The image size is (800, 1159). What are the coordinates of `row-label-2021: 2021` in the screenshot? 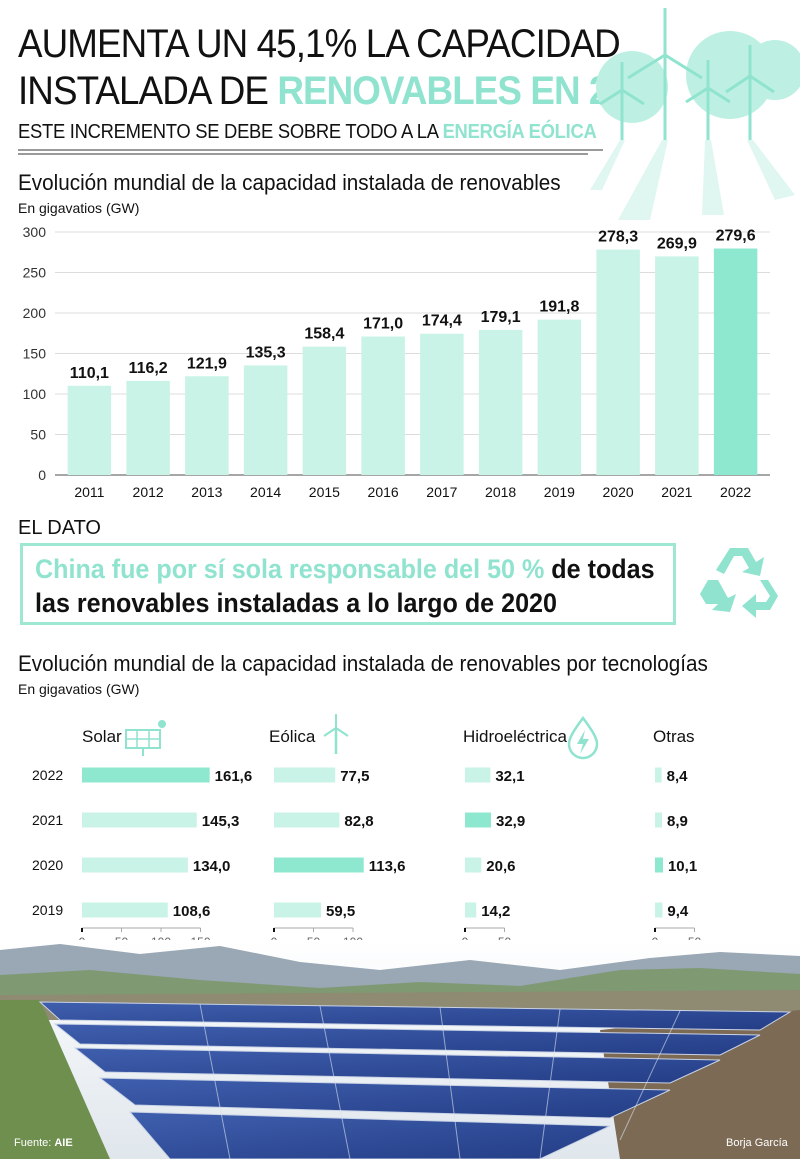 It's located at (47, 820).